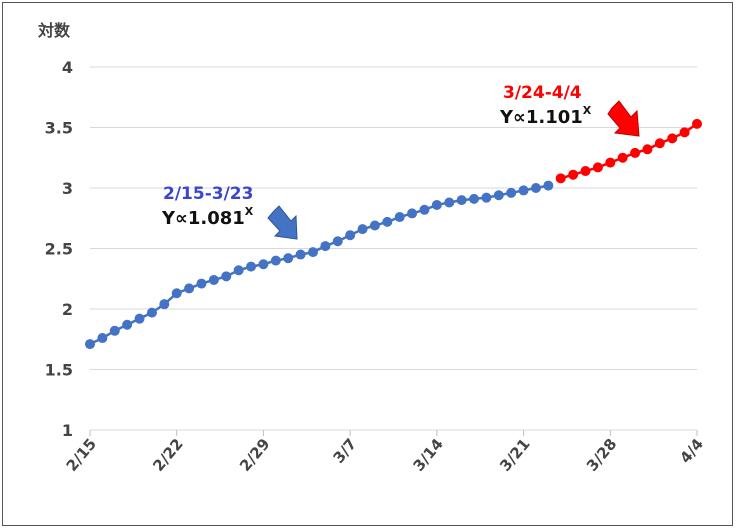  I want to click on x-tick-label: 3/7, so click(344, 451).